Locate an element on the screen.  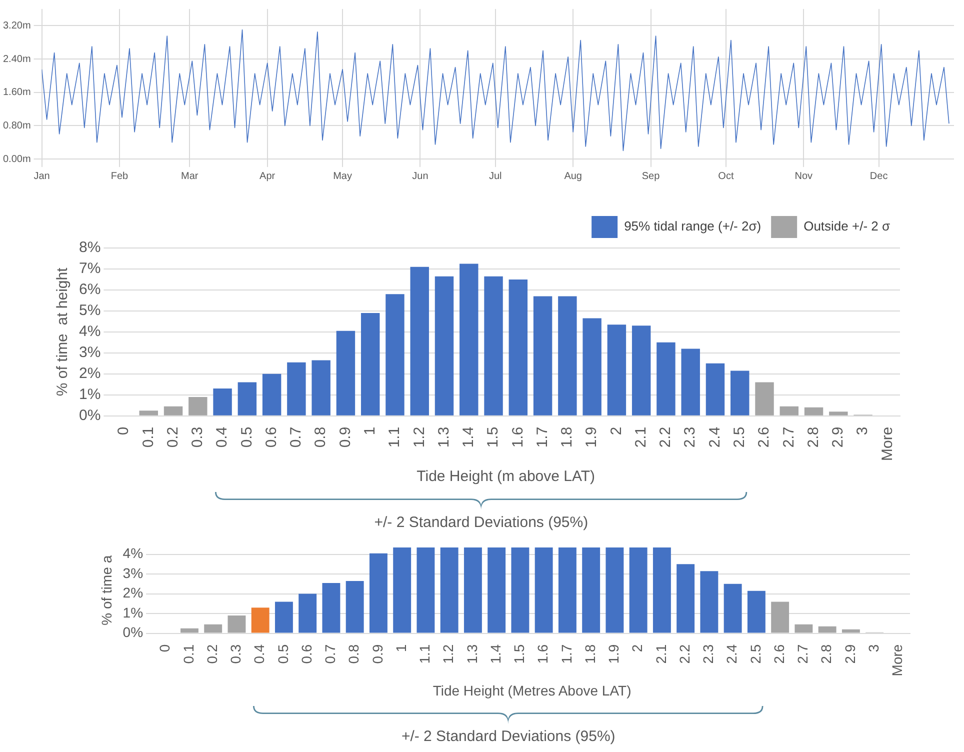
x-tick-label: Oct is located at coordinates (726, 176).